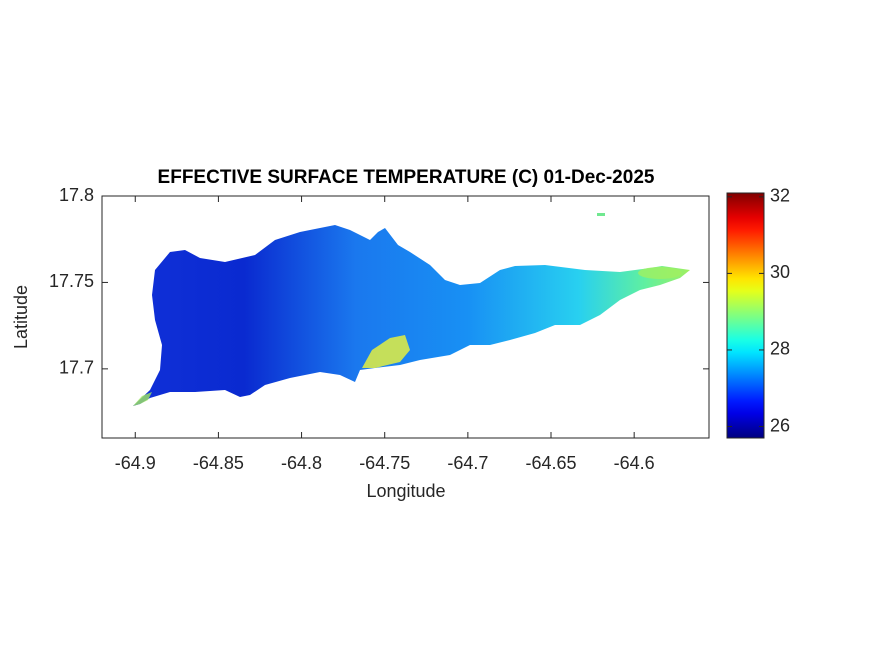 This screenshot has height=656, width=875. I want to click on warm-patch, so click(386, 351).